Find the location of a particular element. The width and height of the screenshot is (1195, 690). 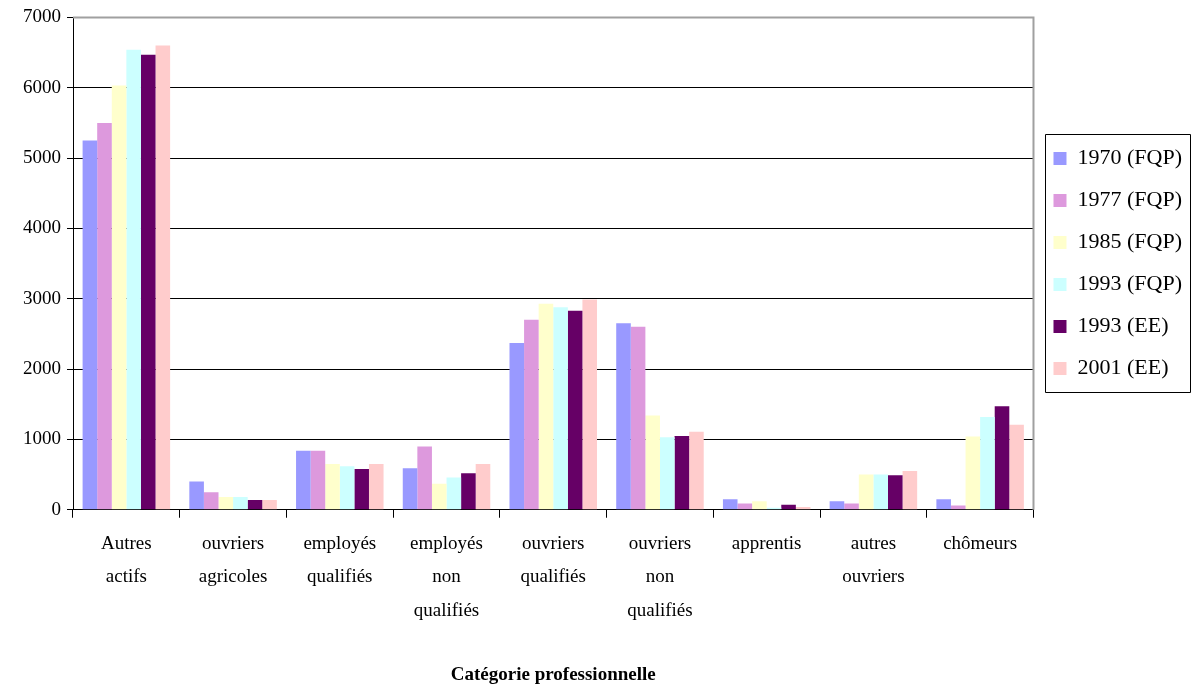

legend-label: 1977 (FQP) is located at coordinates (1129, 199).